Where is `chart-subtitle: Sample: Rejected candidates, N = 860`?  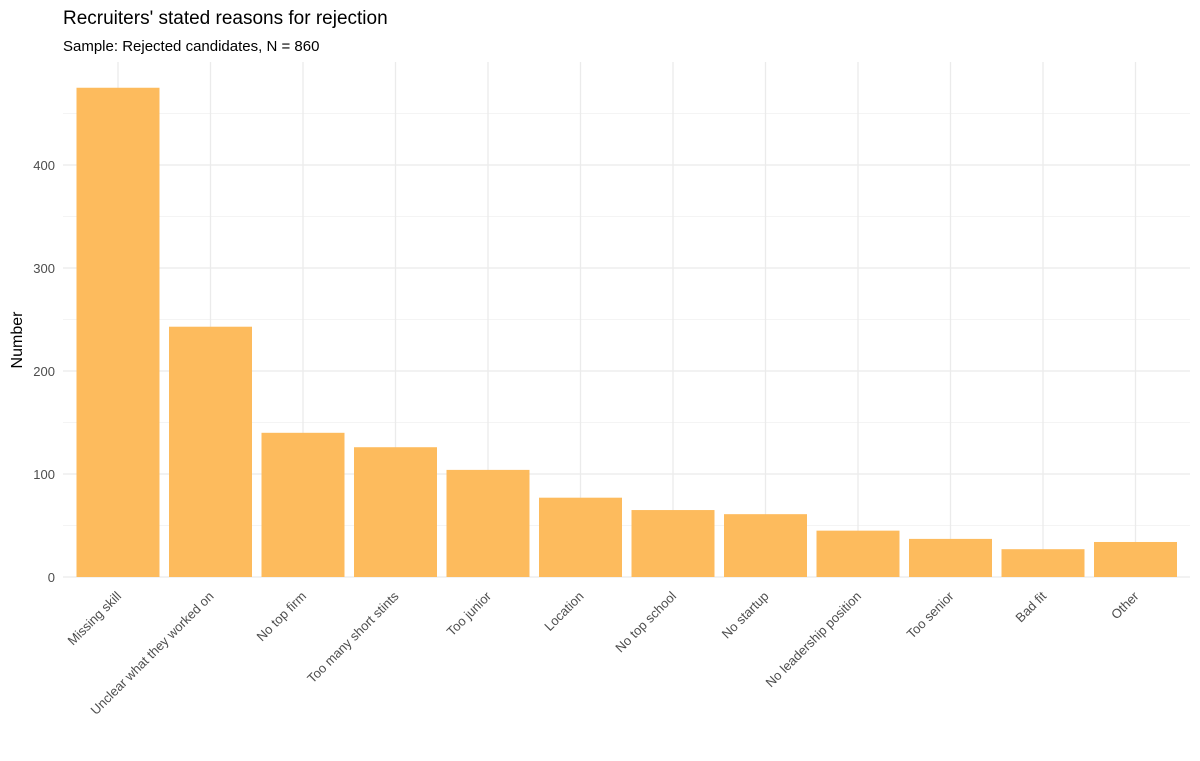
chart-subtitle: Sample: Rejected candidates, N = 860 is located at coordinates (191, 46).